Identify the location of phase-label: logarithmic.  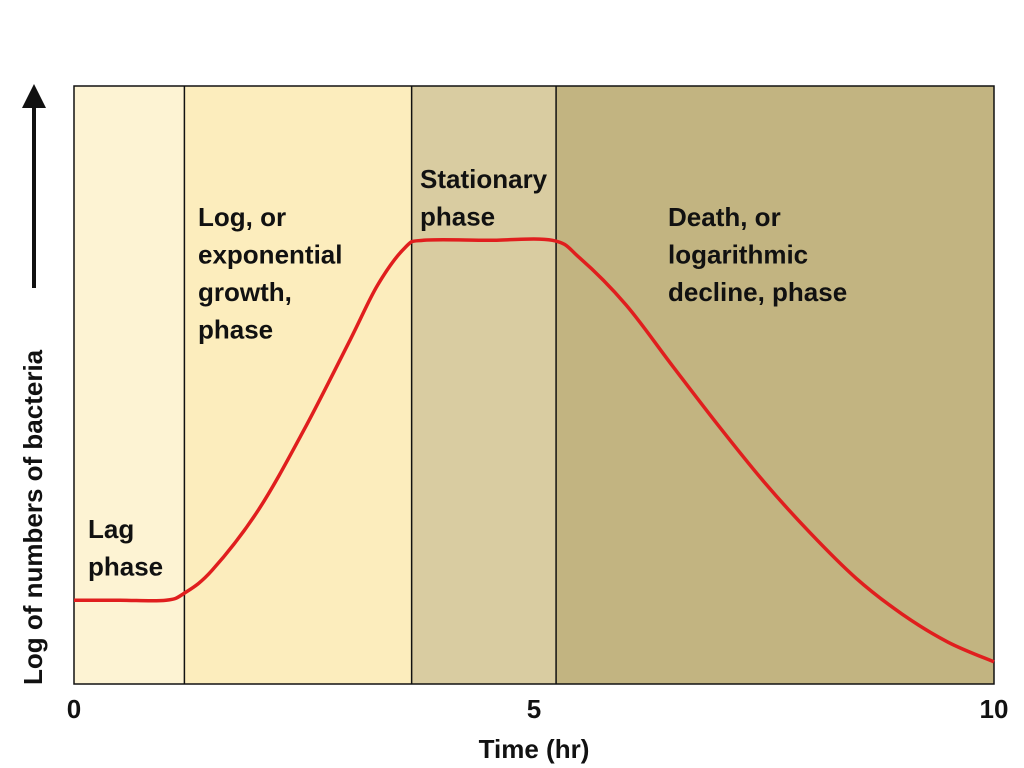
(738, 255).